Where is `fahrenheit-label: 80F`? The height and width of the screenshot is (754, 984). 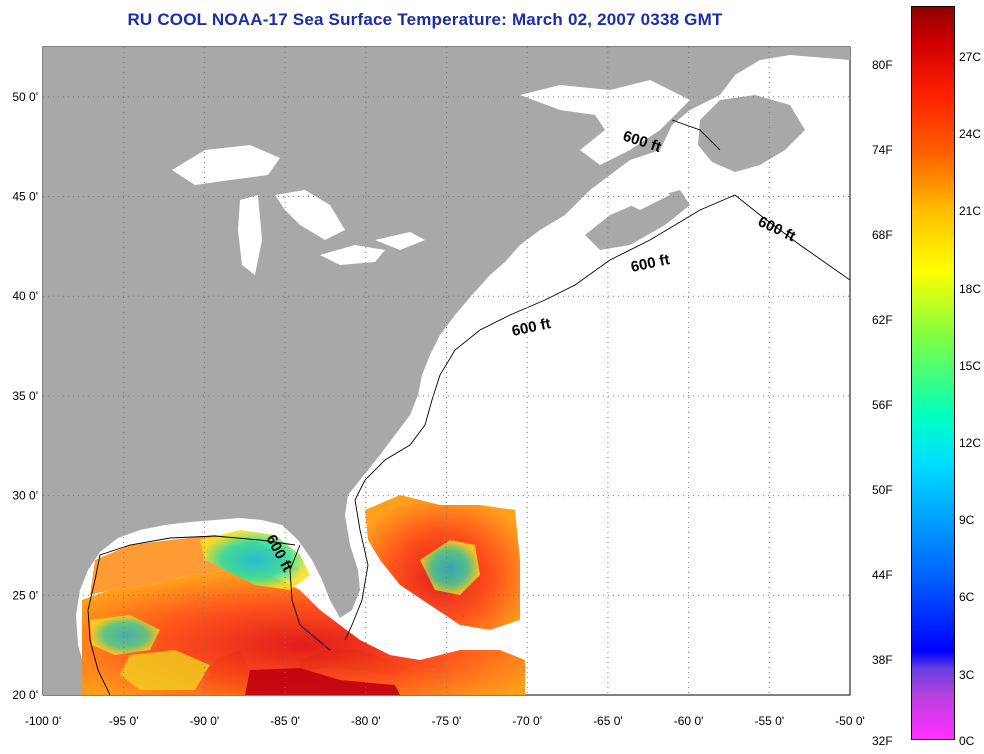 fahrenheit-label: 80F is located at coordinates (882, 65).